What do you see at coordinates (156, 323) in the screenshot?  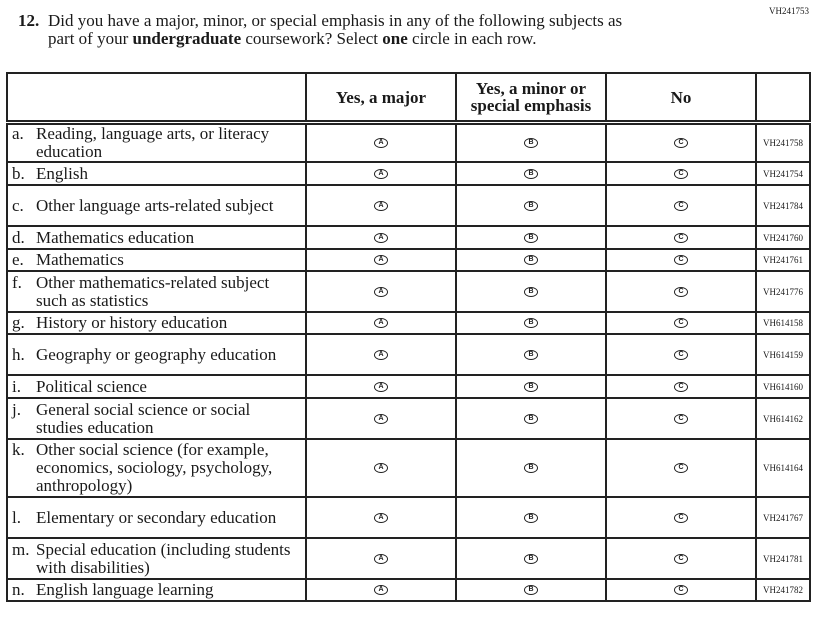 I see `row-label: g. History or history education` at bounding box center [156, 323].